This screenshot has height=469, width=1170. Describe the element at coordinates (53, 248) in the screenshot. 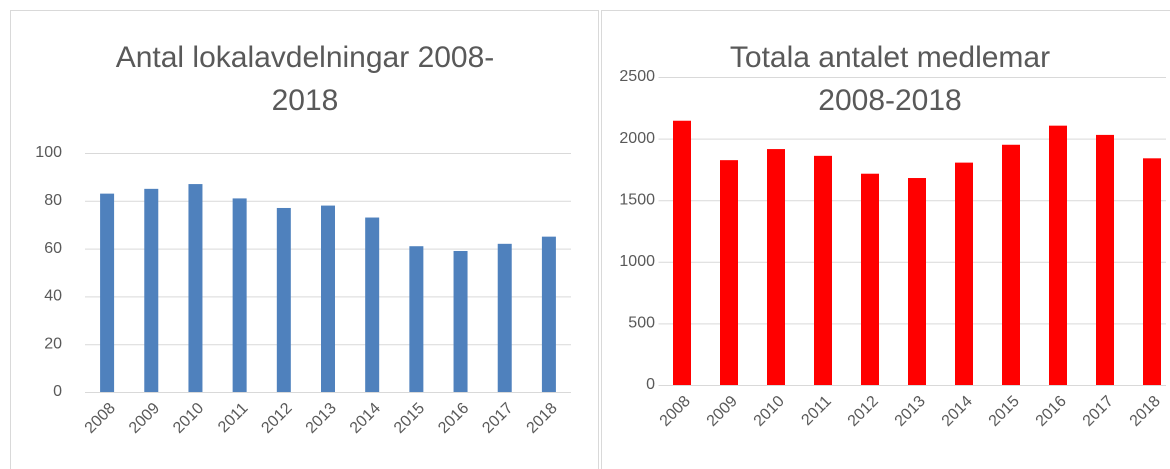

I see `y-tick-label: 60` at that location.